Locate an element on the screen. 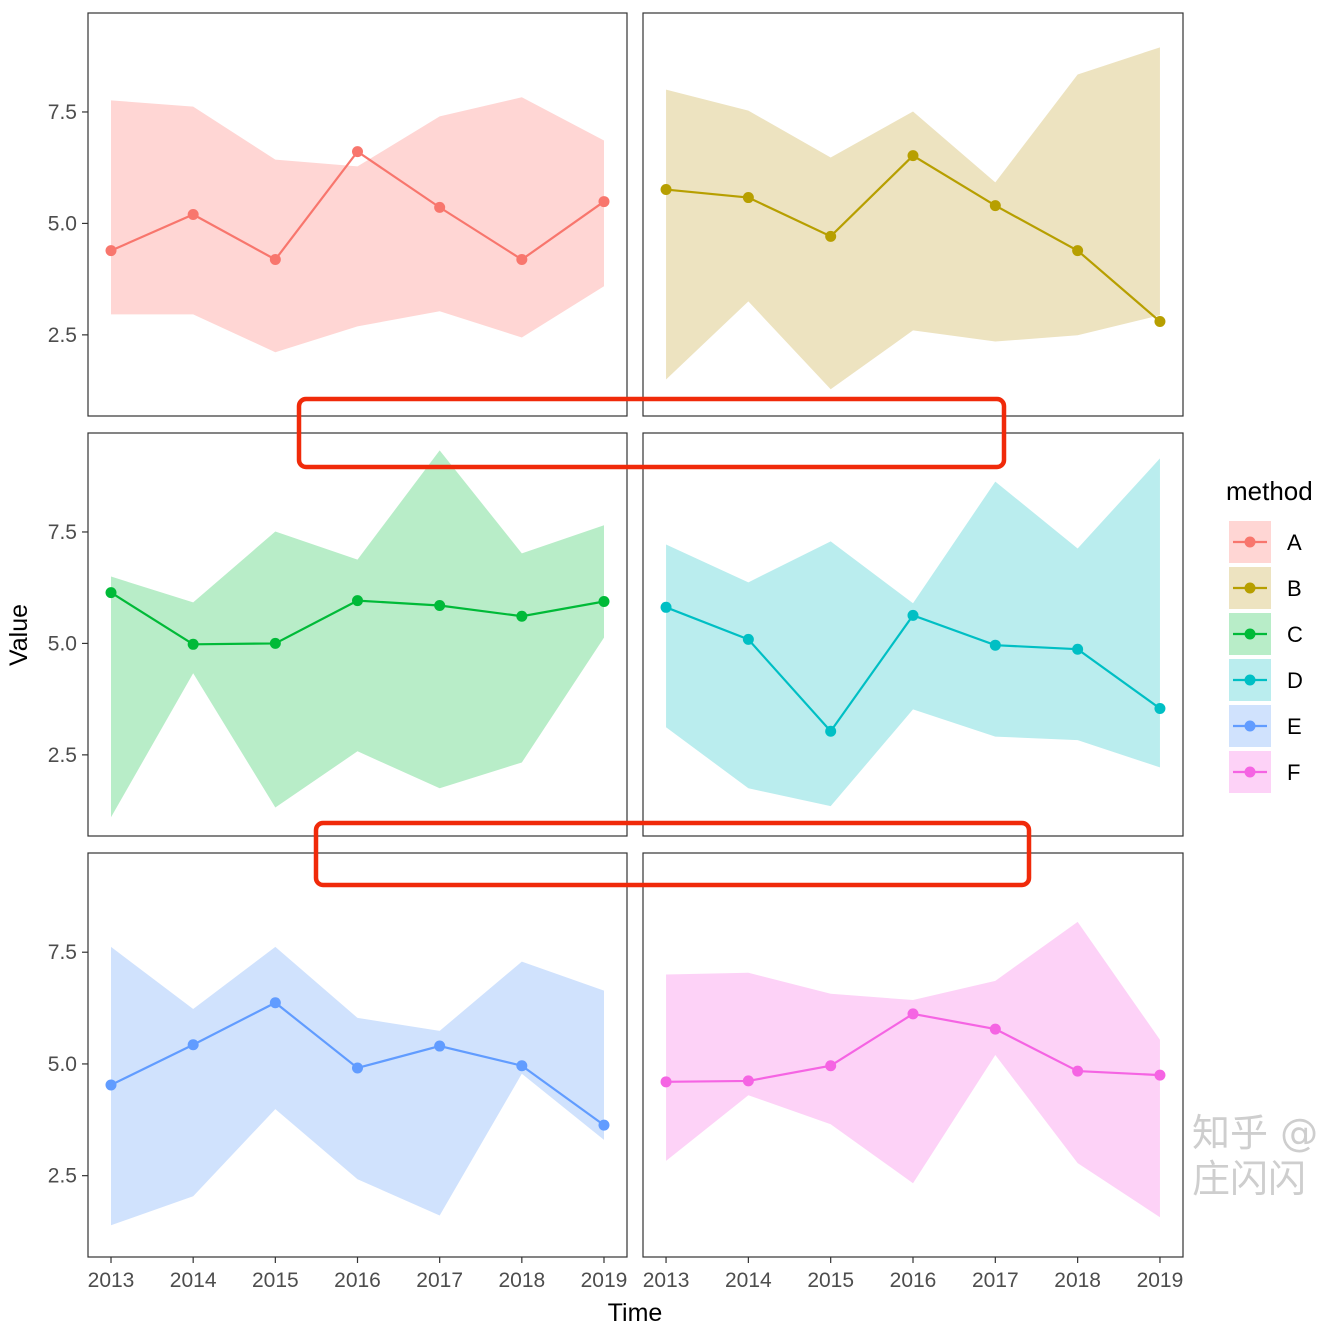 Image resolution: width=1342 pixels, height=1330 pixels. legend-item-F: F is located at coordinates (1264, 772).